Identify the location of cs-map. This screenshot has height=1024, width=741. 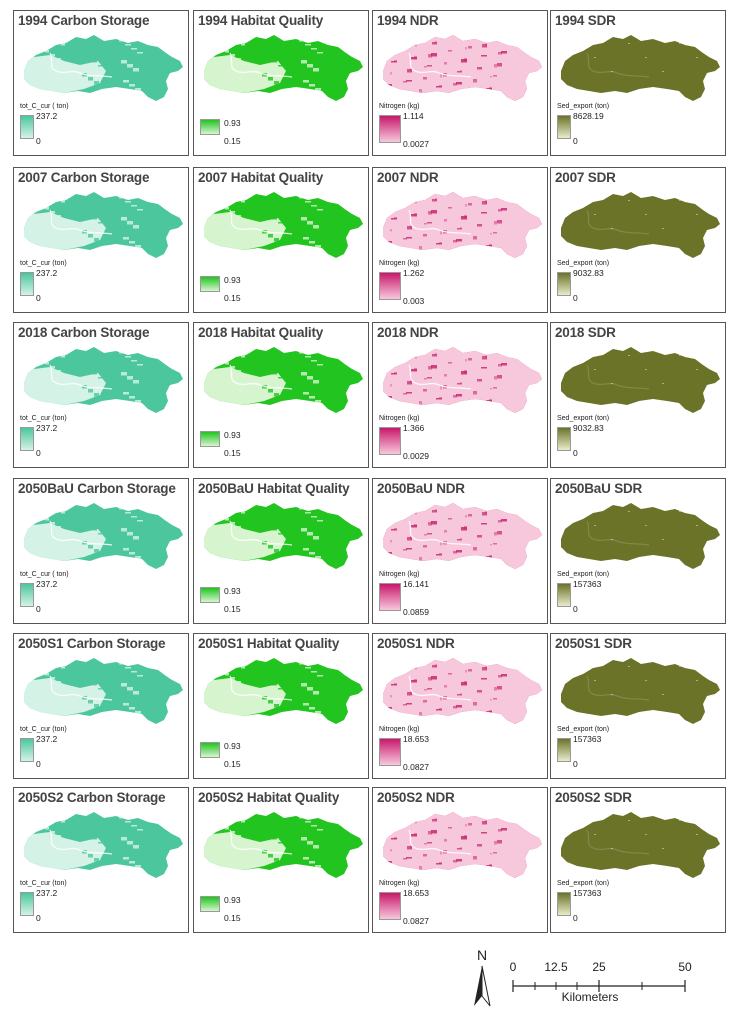
(103, 68).